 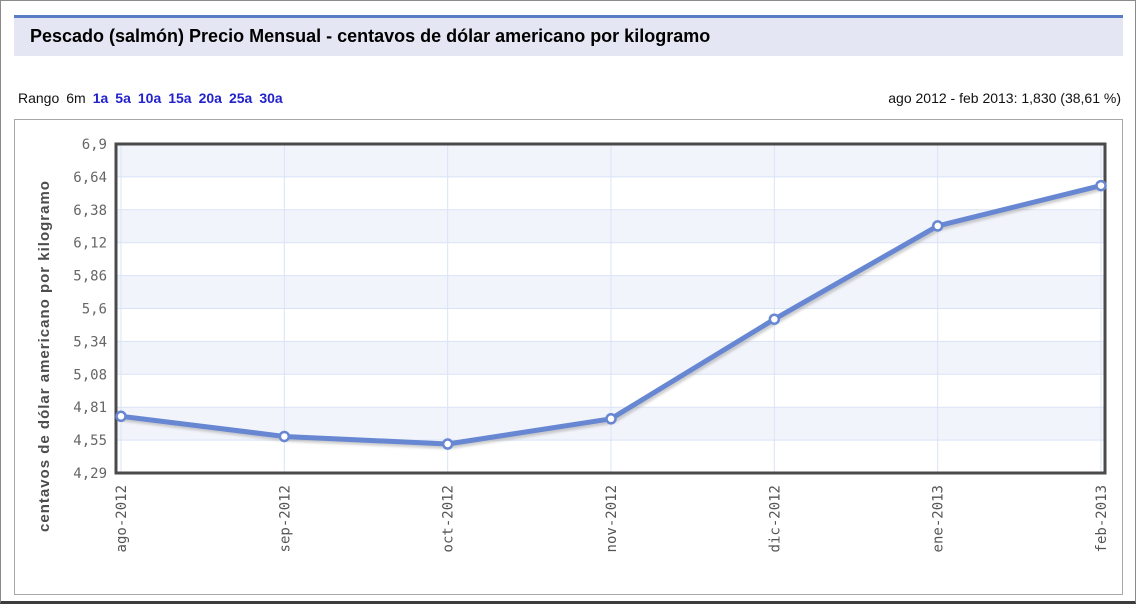 What do you see at coordinates (210, 98) in the screenshot?
I see `range-link-20a: 20a` at bounding box center [210, 98].